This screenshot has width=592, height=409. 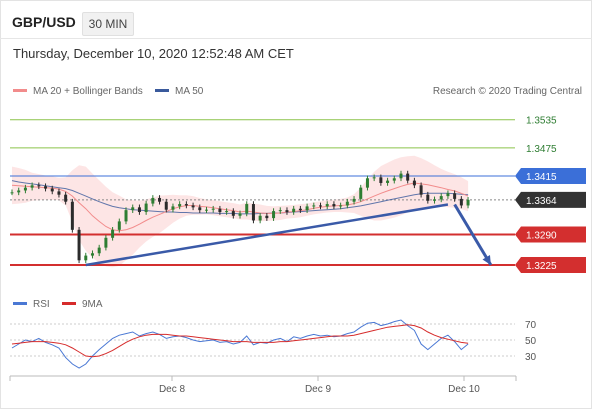 I want to click on legend-swatch-rsi, so click(x=20, y=303).